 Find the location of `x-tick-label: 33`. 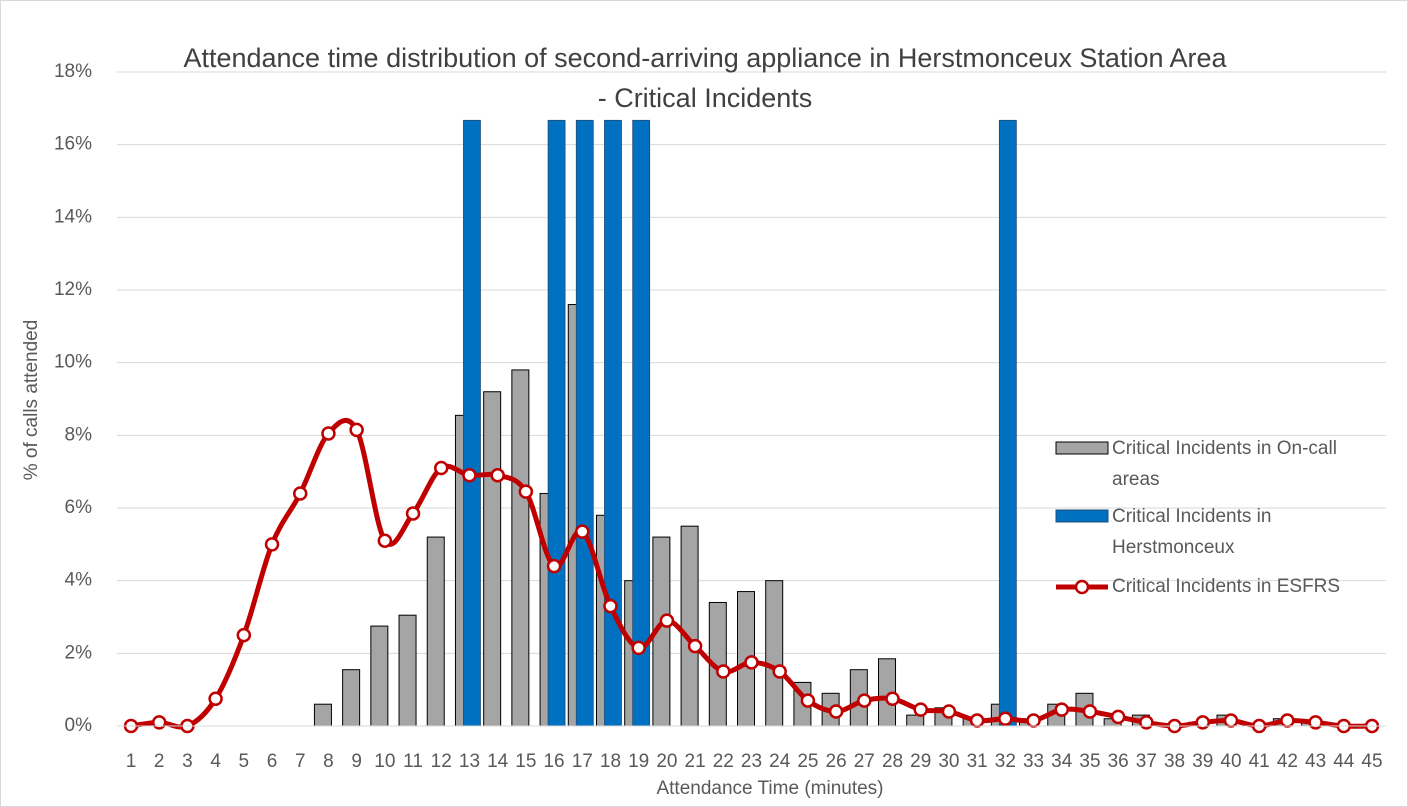

x-tick-label: 33 is located at coordinates (1033, 761).